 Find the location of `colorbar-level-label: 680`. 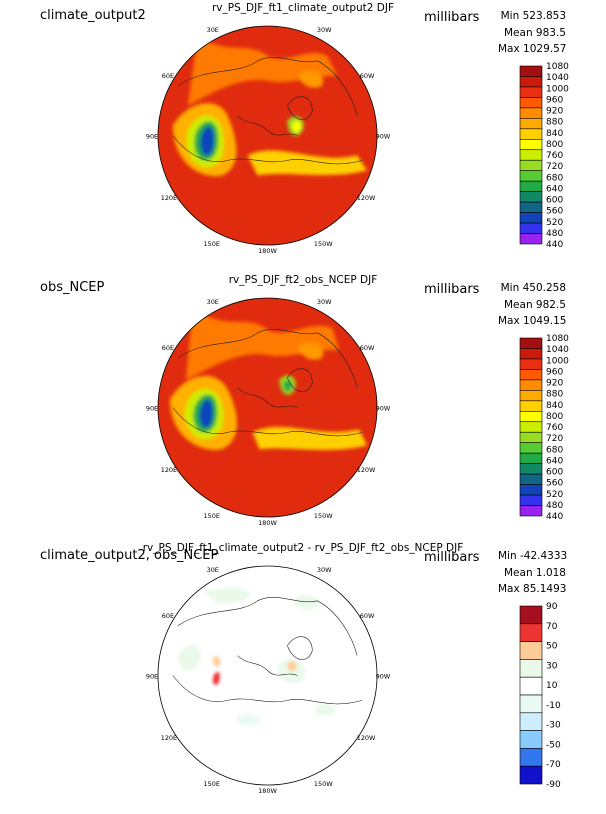

colorbar-level-label: 680 is located at coordinates (554, 178).